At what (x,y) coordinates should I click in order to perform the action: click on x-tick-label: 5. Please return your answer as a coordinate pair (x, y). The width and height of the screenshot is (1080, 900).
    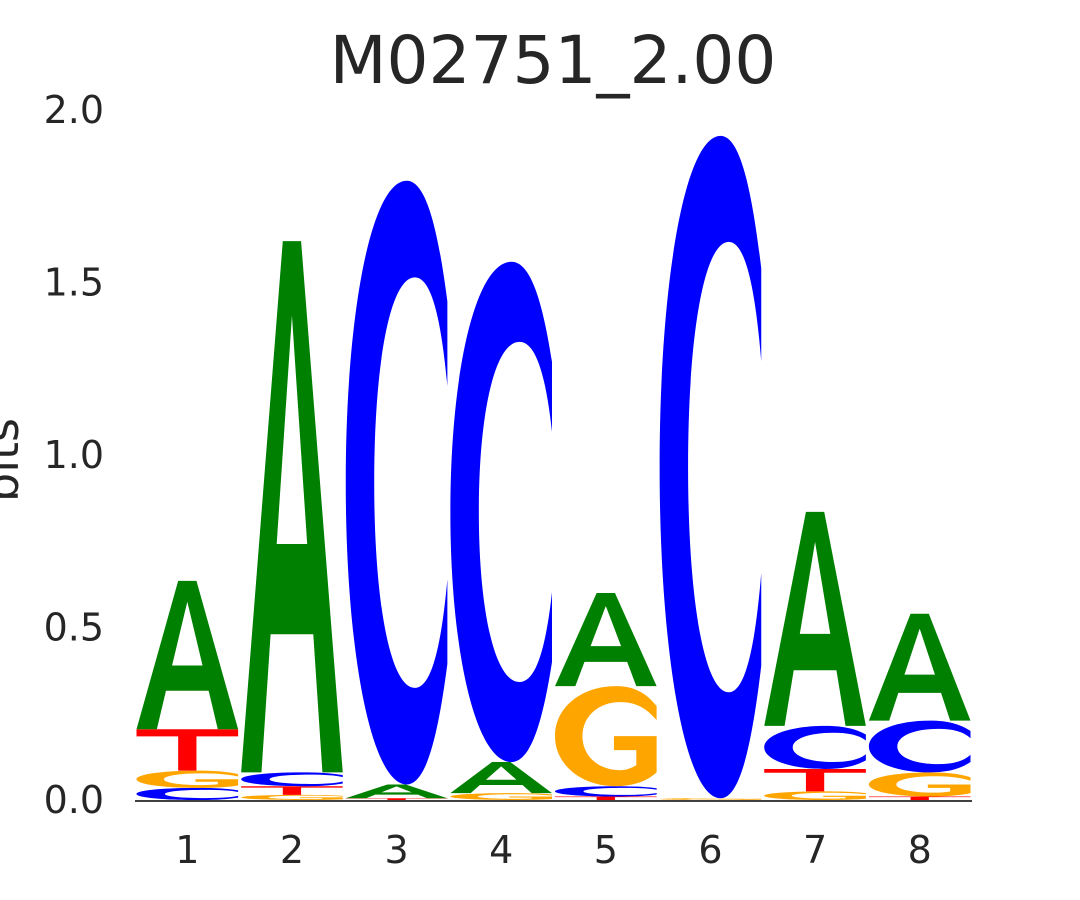
    Looking at the image, I should click on (606, 850).